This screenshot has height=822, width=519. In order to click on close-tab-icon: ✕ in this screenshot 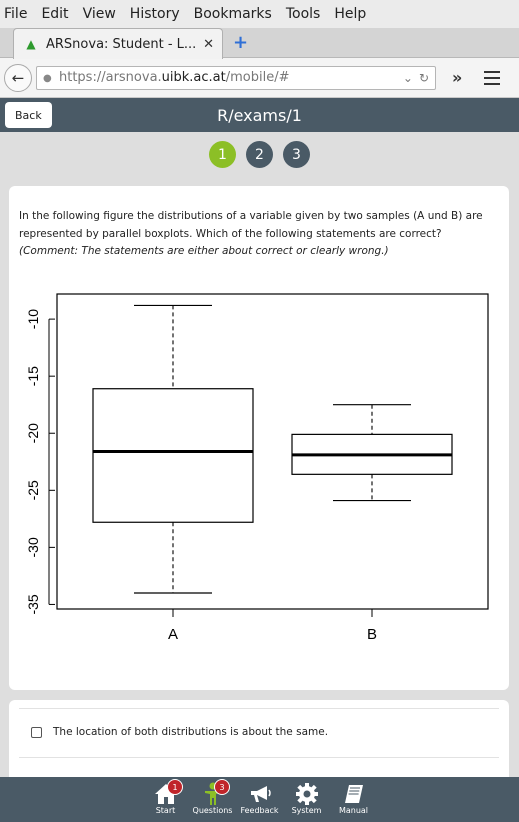, I will do `click(208, 44)`.